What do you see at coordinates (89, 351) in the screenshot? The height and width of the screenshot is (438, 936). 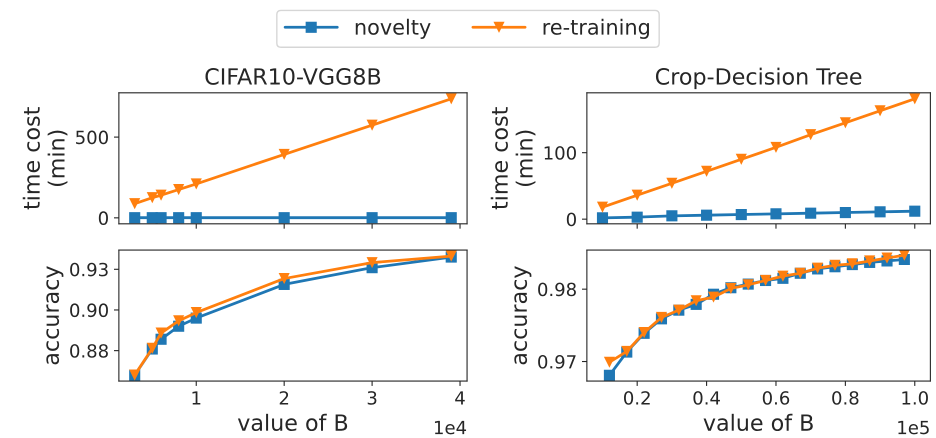 I see `y-tick-label: 0.88` at bounding box center [89, 351].